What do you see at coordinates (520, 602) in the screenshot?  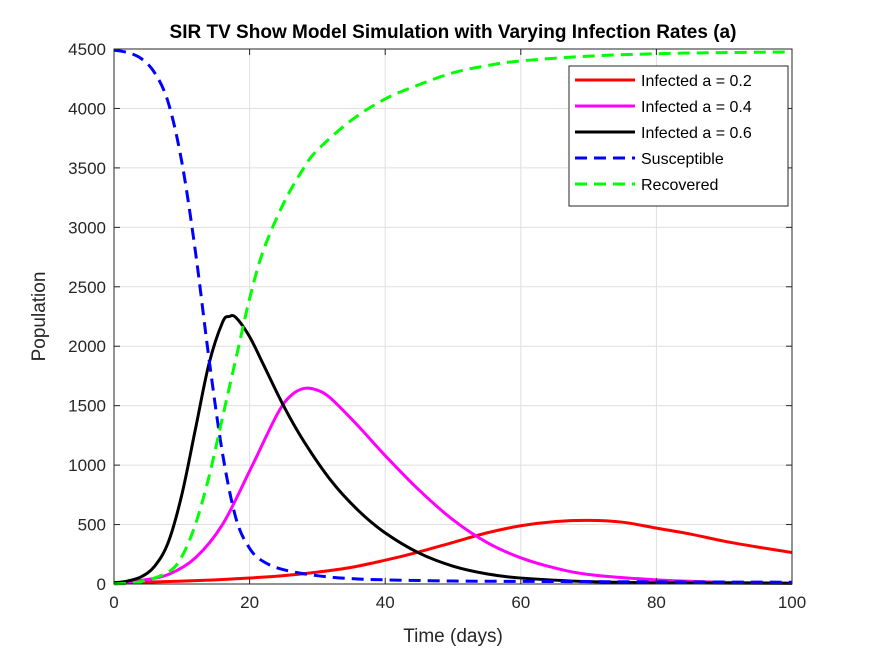 I see `x-tick-label: 60` at bounding box center [520, 602].